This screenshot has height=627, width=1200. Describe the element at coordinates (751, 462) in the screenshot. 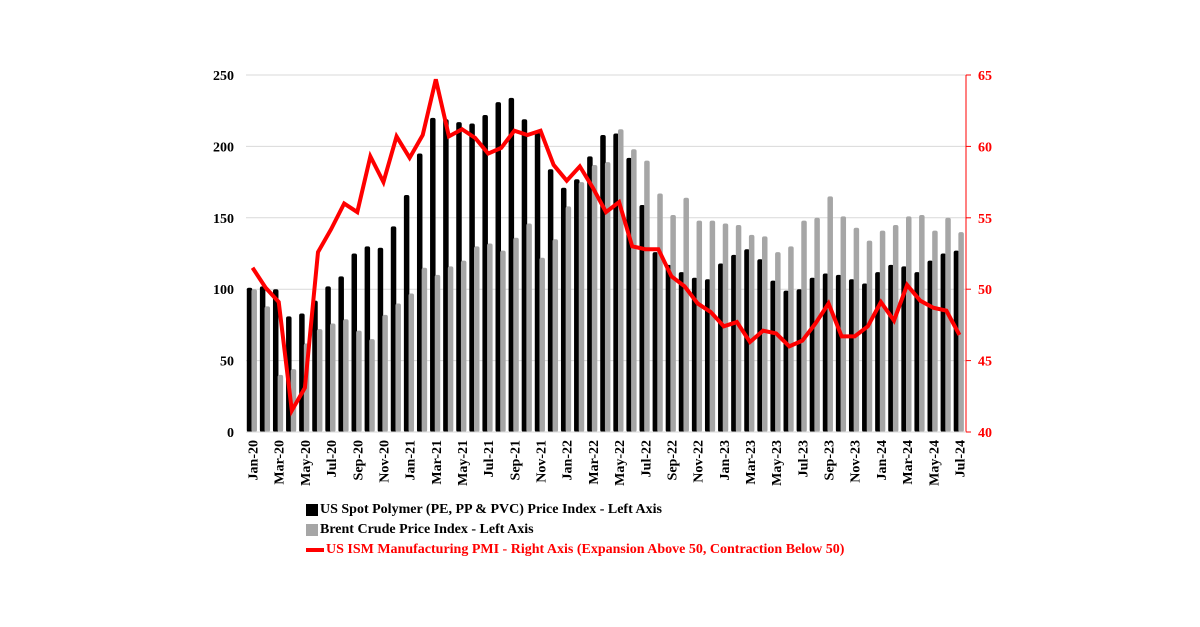

I see `x-tick-label: Mar-23` at that location.